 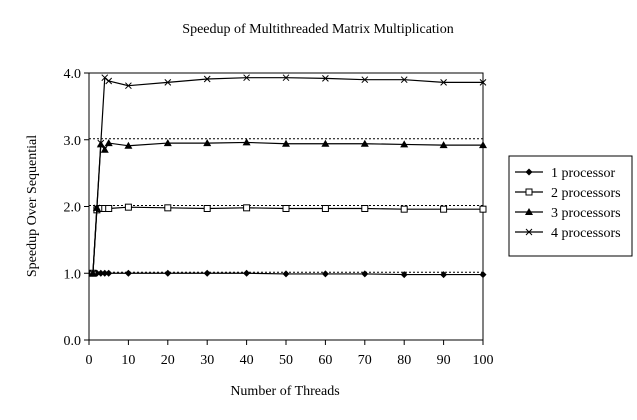 What do you see at coordinates (586, 213) in the screenshot?
I see `legend-label: 3 processors` at bounding box center [586, 213].